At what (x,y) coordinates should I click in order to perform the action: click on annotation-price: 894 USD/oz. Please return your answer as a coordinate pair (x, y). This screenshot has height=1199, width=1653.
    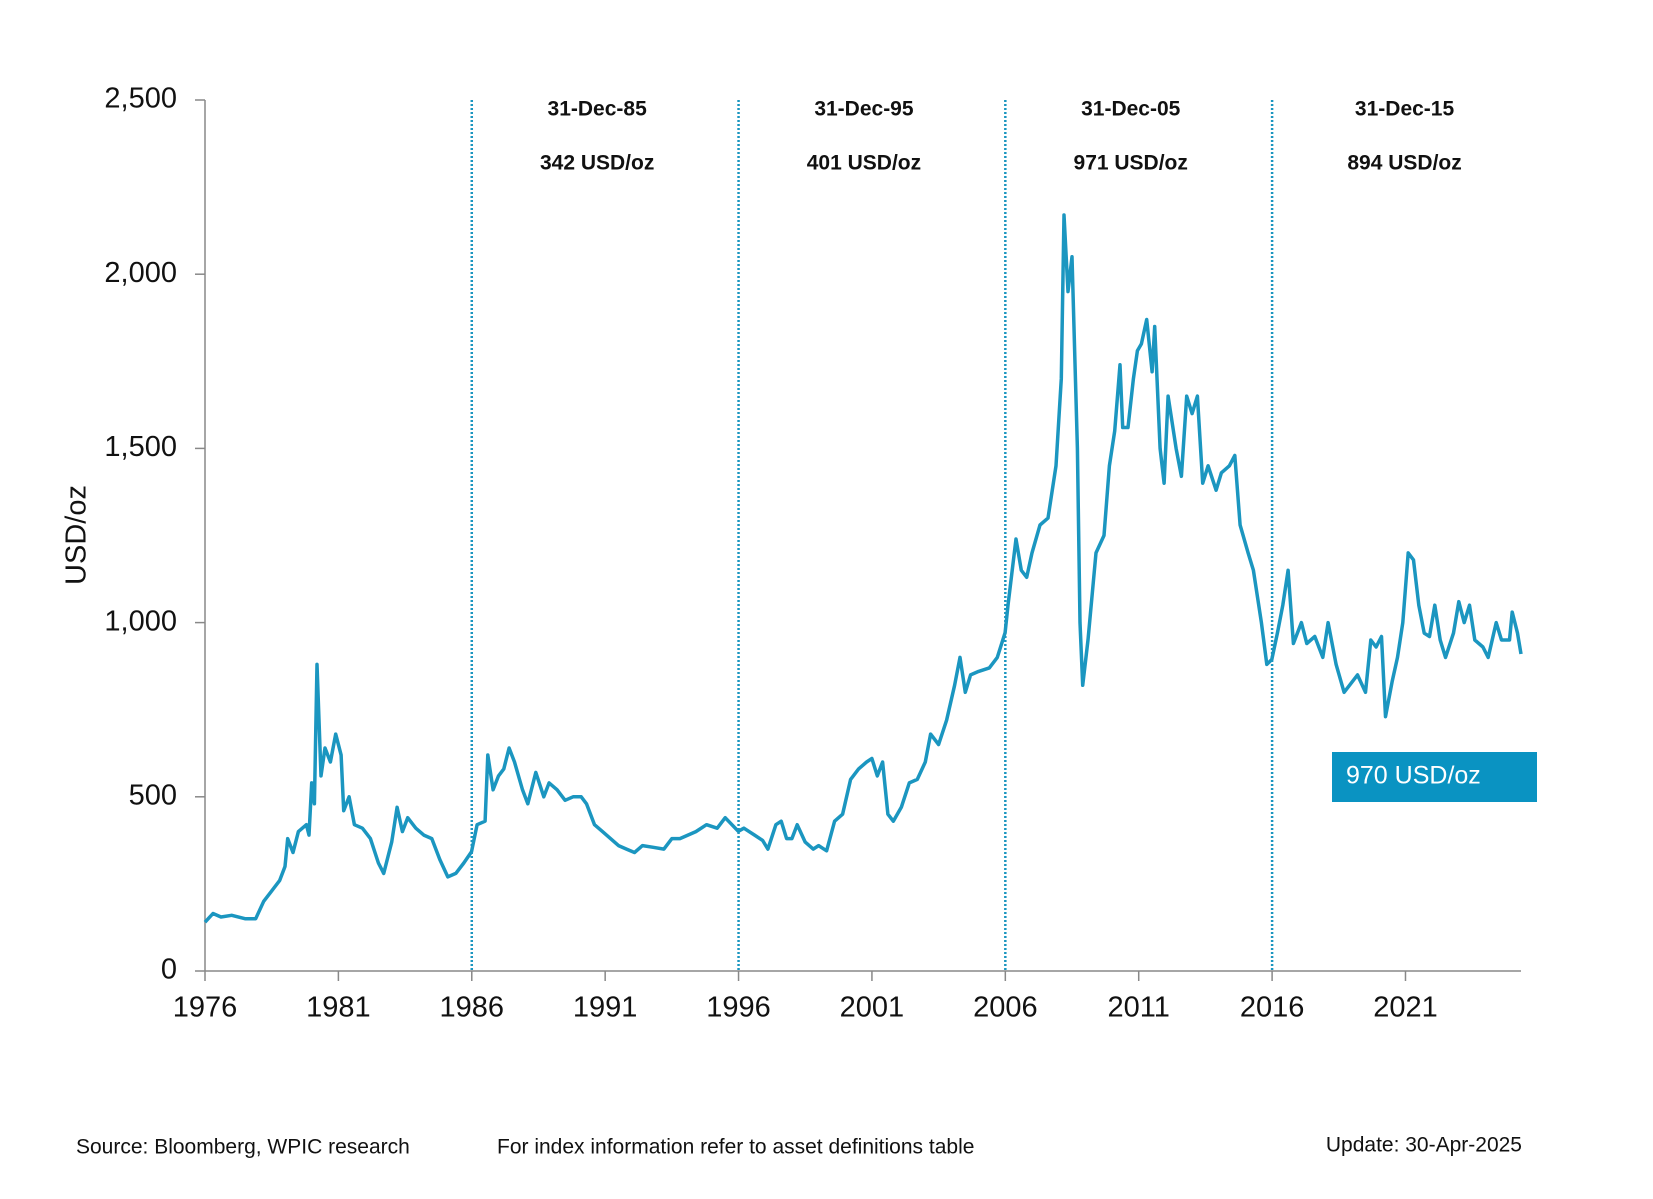
    Looking at the image, I should click on (1404, 163).